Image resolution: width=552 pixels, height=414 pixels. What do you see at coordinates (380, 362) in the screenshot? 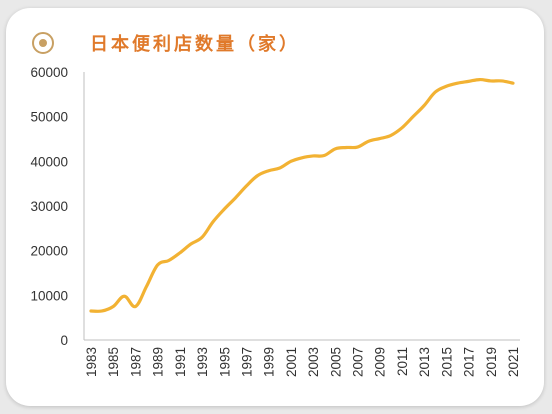
I see `x-tick-label: 2009` at bounding box center [380, 362].